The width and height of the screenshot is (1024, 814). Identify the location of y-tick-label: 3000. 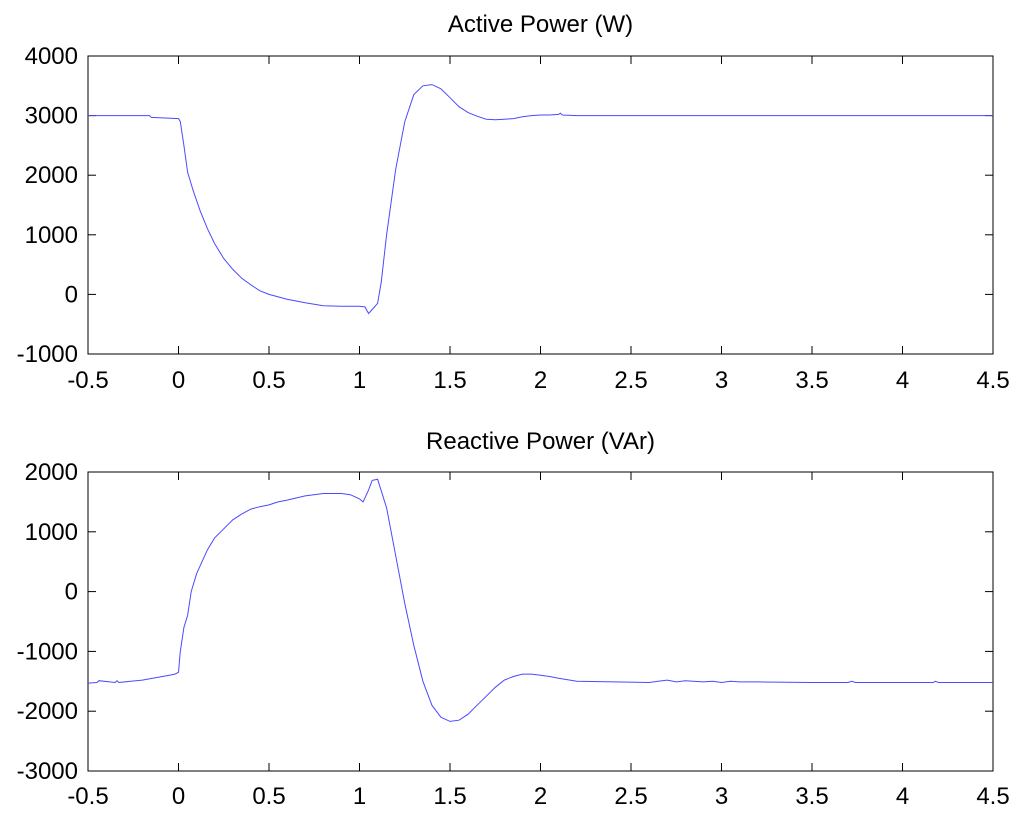
(51, 116).